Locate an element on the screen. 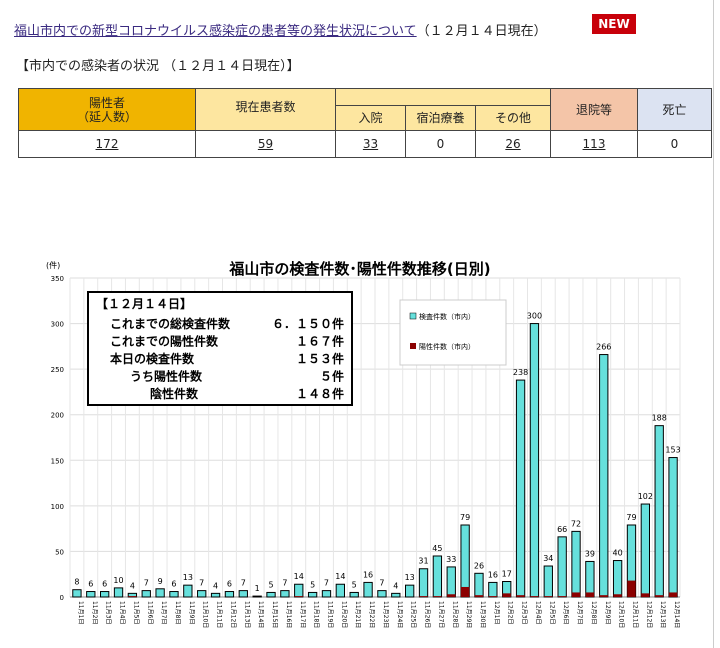 This screenshot has width=720, height=648. x-tick-label: 11月14日 is located at coordinates (260, 614).